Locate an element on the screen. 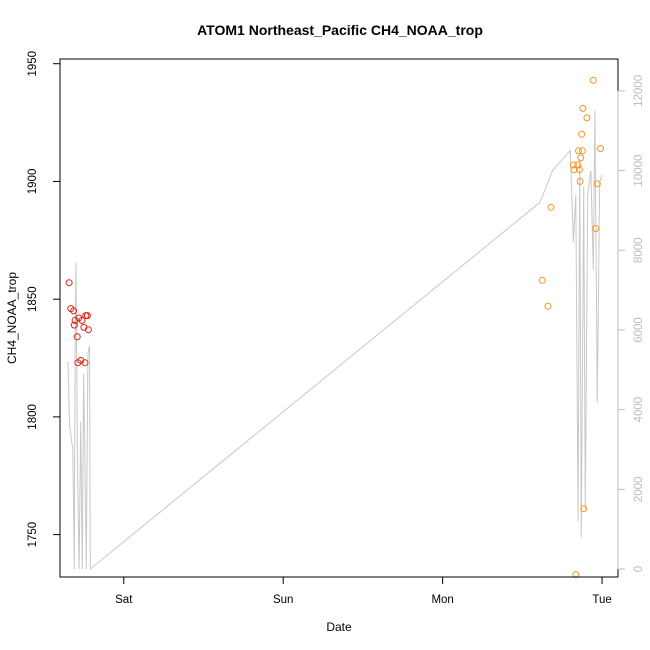  x-tick-label: Sun is located at coordinates (283, 600).